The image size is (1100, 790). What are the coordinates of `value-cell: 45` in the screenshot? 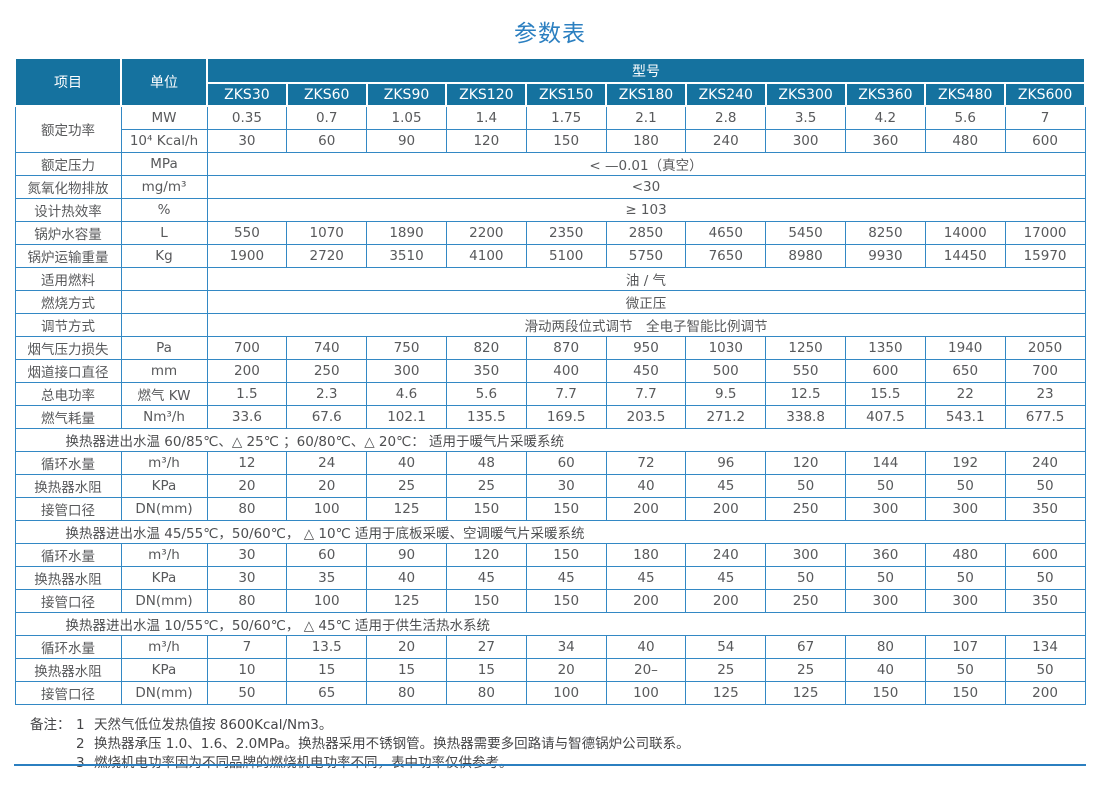 It's located at (566, 577).